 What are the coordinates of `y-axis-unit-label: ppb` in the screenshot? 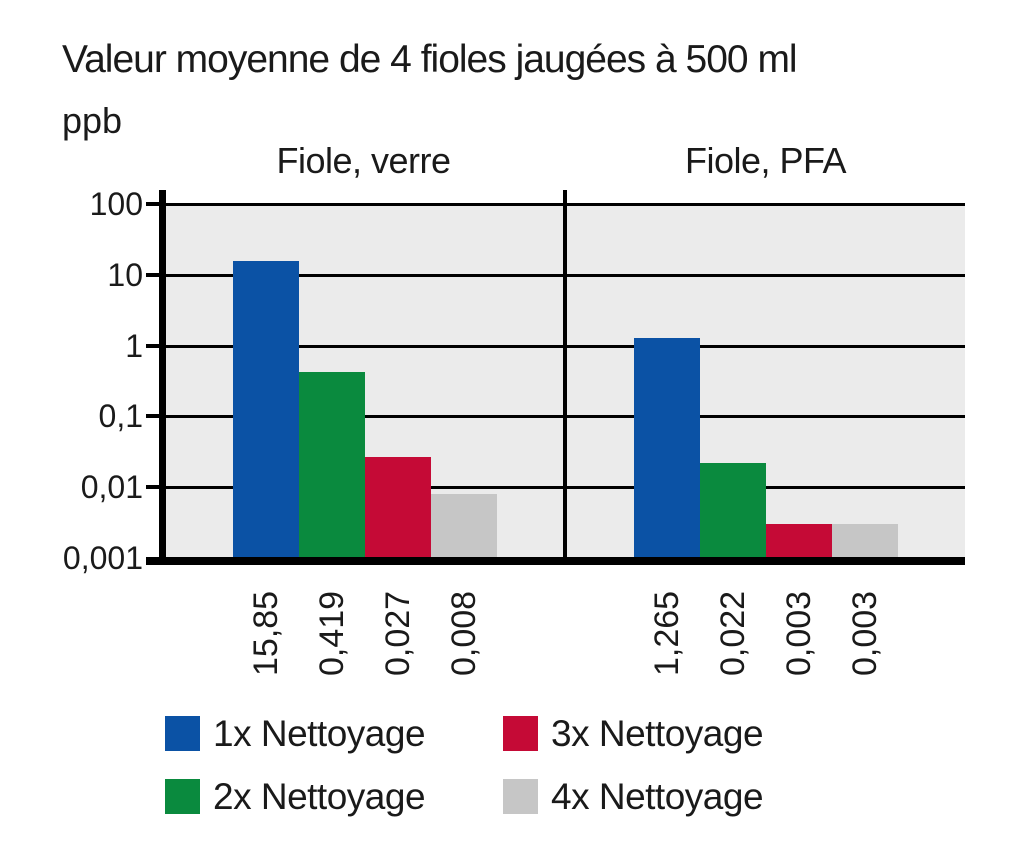 It's located at (92, 120).